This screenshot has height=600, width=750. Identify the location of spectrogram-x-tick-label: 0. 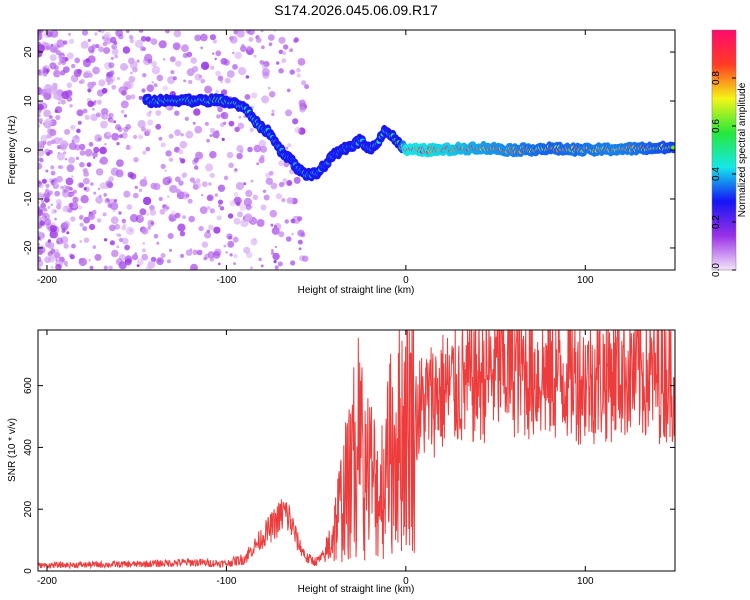
(406, 280).